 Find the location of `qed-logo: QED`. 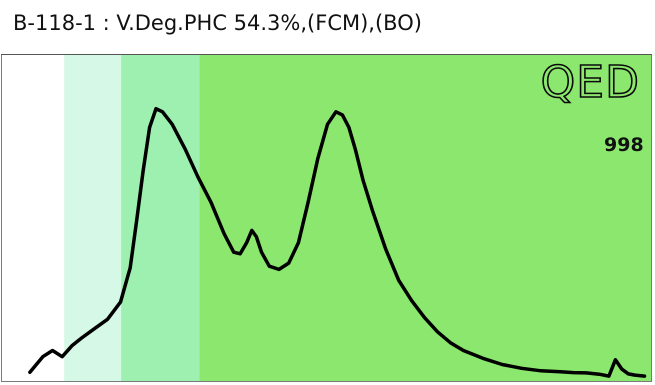

qed-logo: QED is located at coordinates (590, 82).